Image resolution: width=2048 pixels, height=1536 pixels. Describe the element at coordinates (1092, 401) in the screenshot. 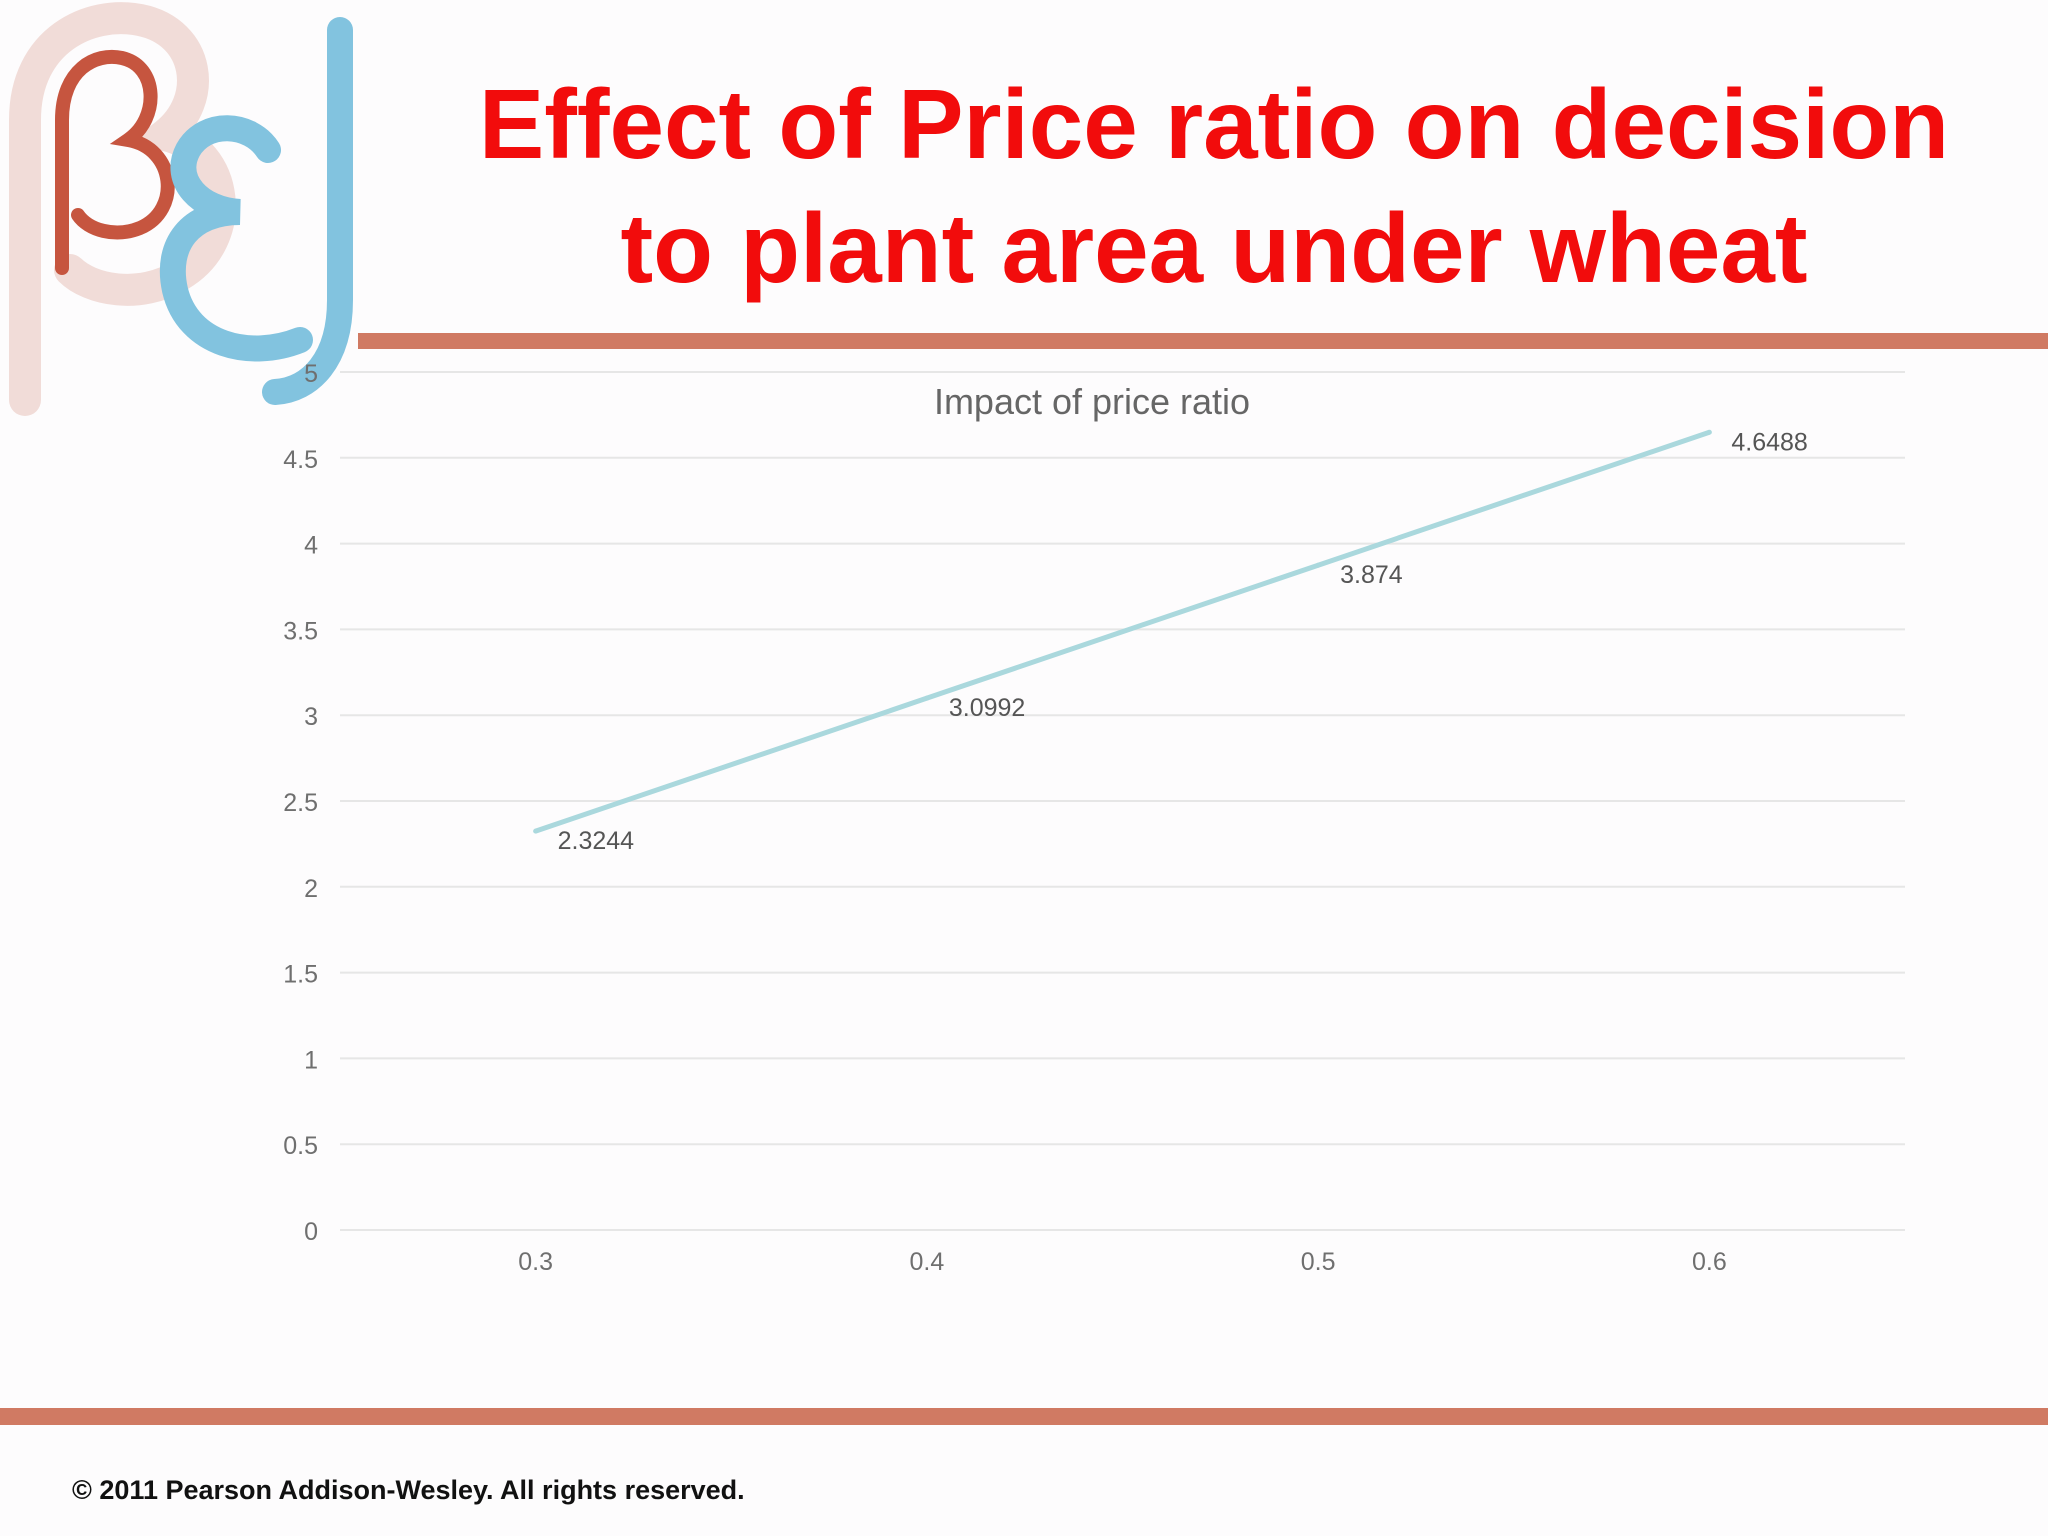

I see `chart-title: Impact of price ratio` at that location.